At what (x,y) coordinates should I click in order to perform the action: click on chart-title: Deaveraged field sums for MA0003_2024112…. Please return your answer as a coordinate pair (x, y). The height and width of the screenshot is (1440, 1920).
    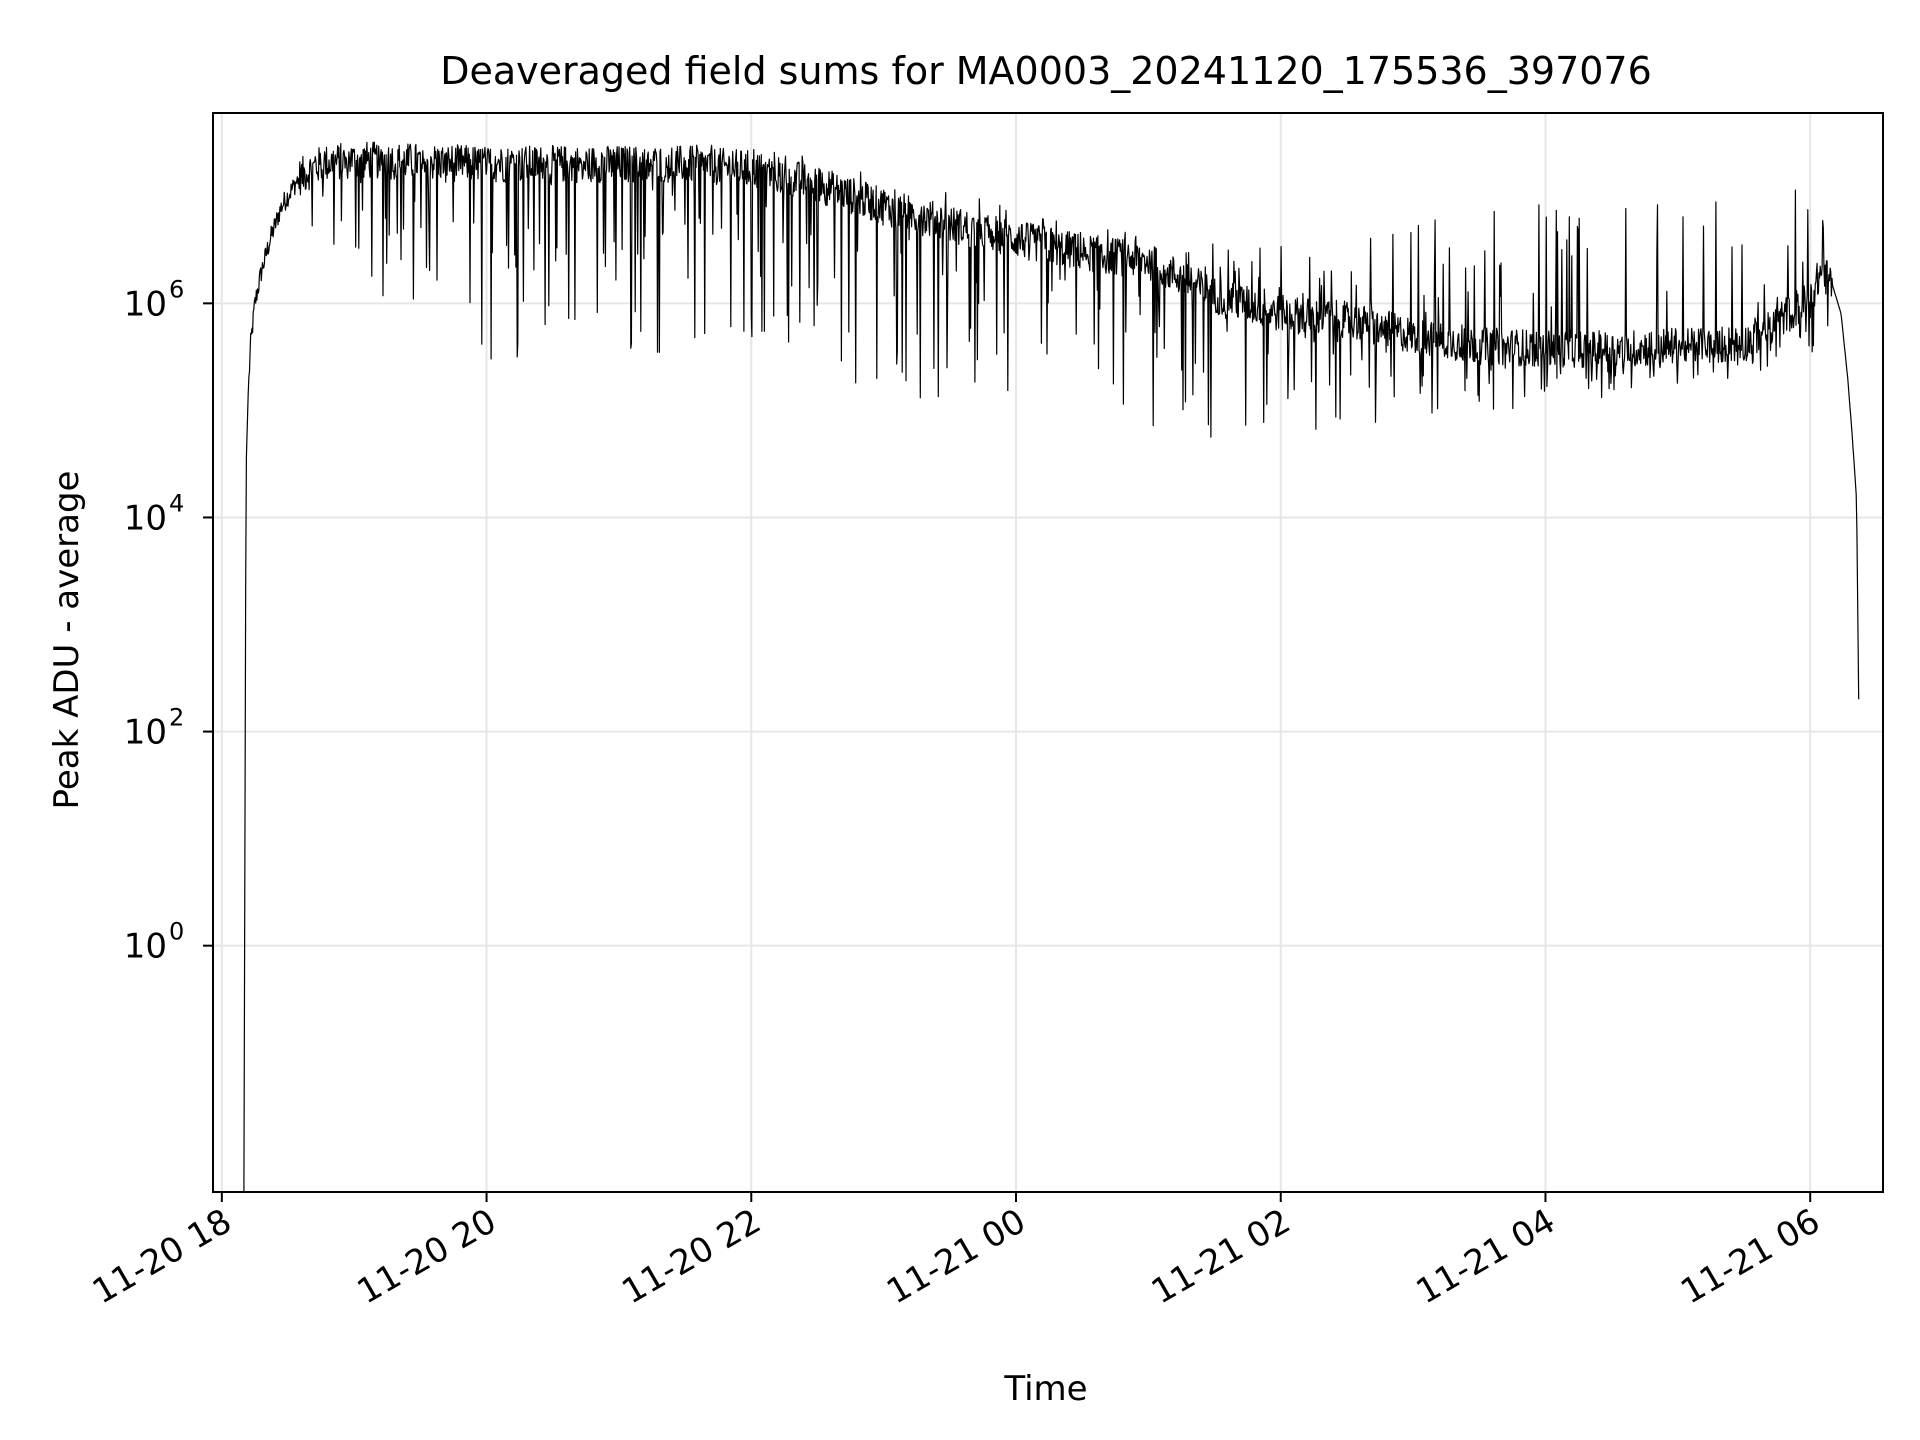
    Looking at the image, I should click on (1046, 71).